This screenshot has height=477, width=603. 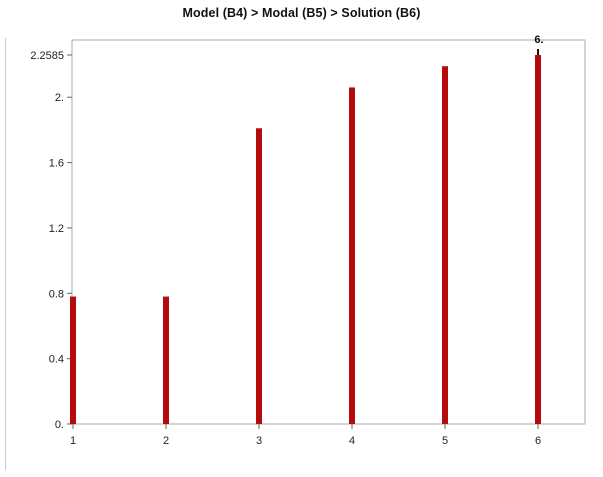 What do you see at coordinates (56, 360) in the screenshot?
I see `y-tick-label-1: 0.4` at bounding box center [56, 360].